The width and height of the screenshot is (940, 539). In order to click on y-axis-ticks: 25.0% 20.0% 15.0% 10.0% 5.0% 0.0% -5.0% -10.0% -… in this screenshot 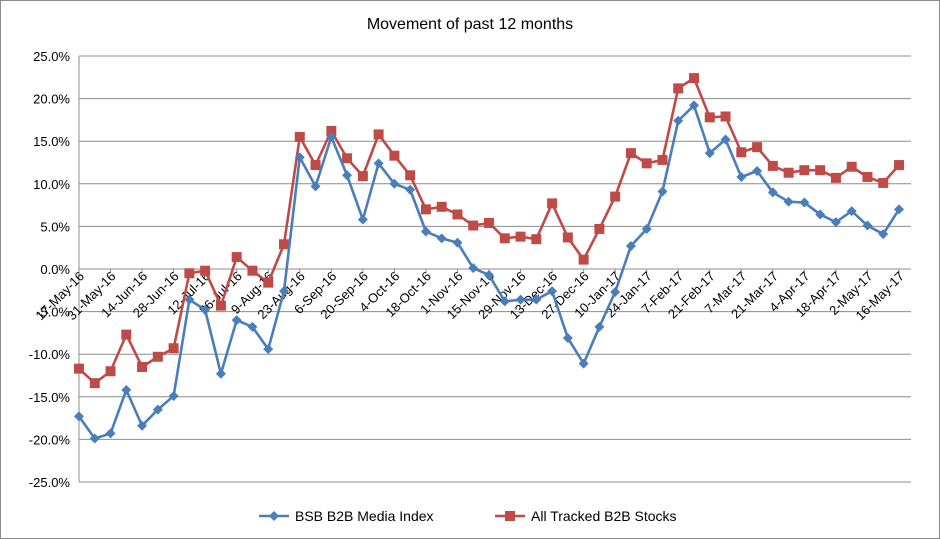, I will do `click(50, 269)`.